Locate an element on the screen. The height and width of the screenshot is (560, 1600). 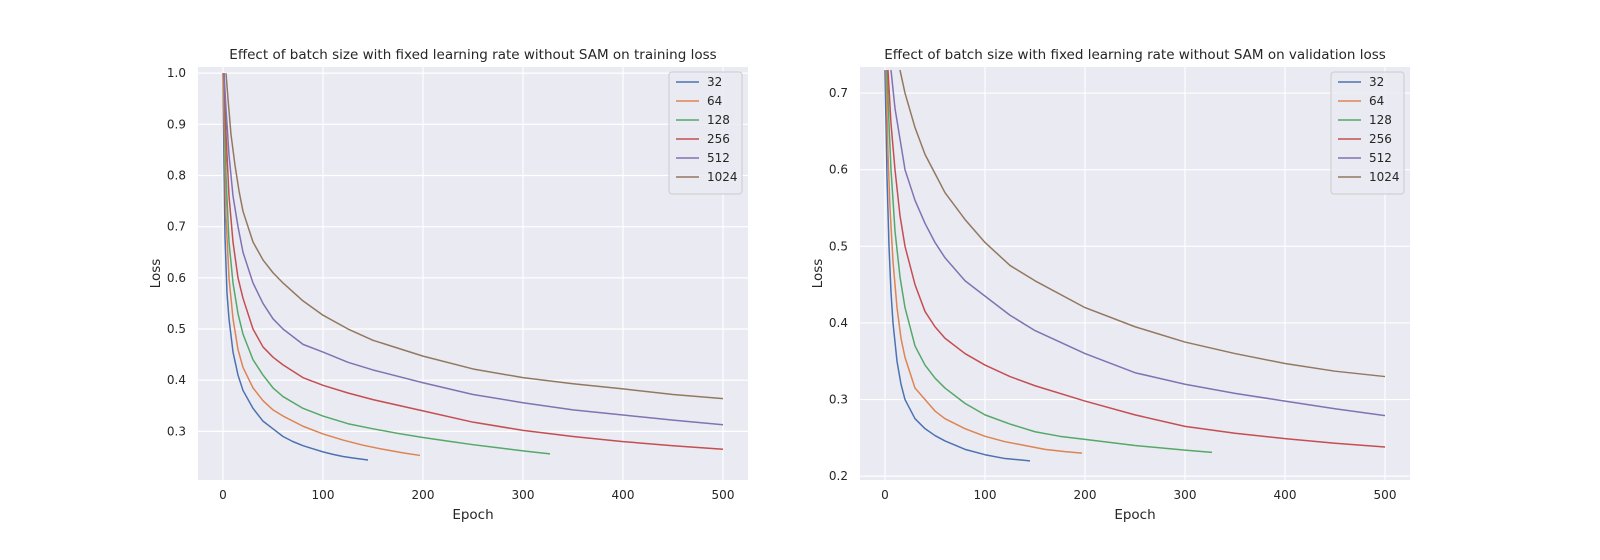
y-tick-label: 0.9 is located at coordinates (176, 124).